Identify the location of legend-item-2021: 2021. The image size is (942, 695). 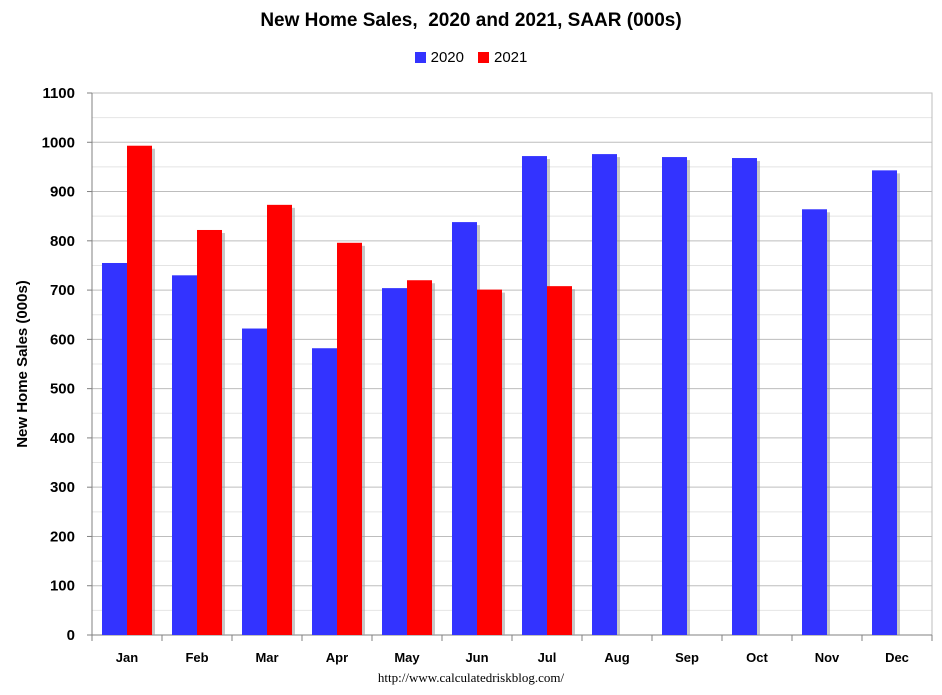
(502, 57).